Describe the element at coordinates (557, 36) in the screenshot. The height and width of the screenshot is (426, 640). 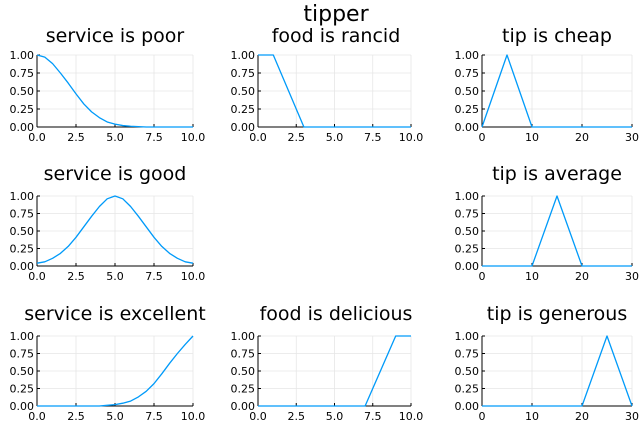
I see `subplot-title: tip is cheap` at that location.